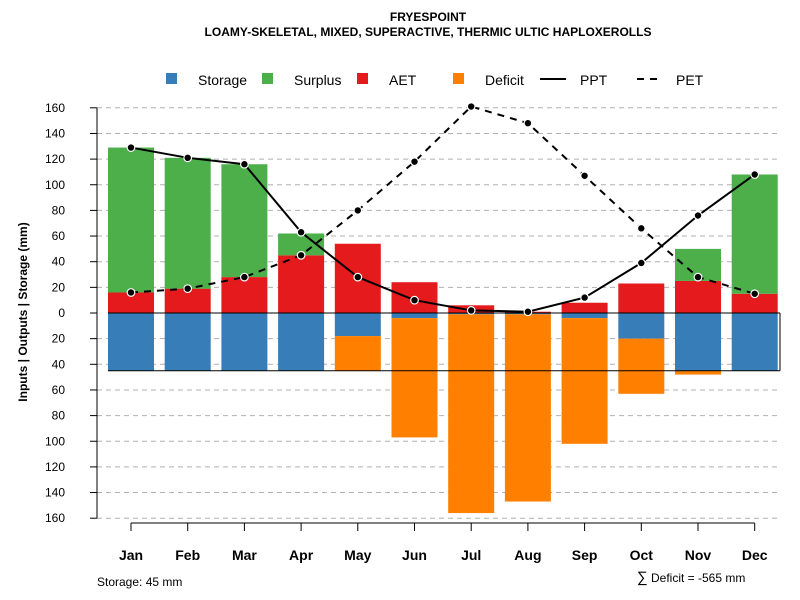 This screenshot has width=800, height=600. I want to click on storage-footer: Storage: 45 mm, so click(139, 582).